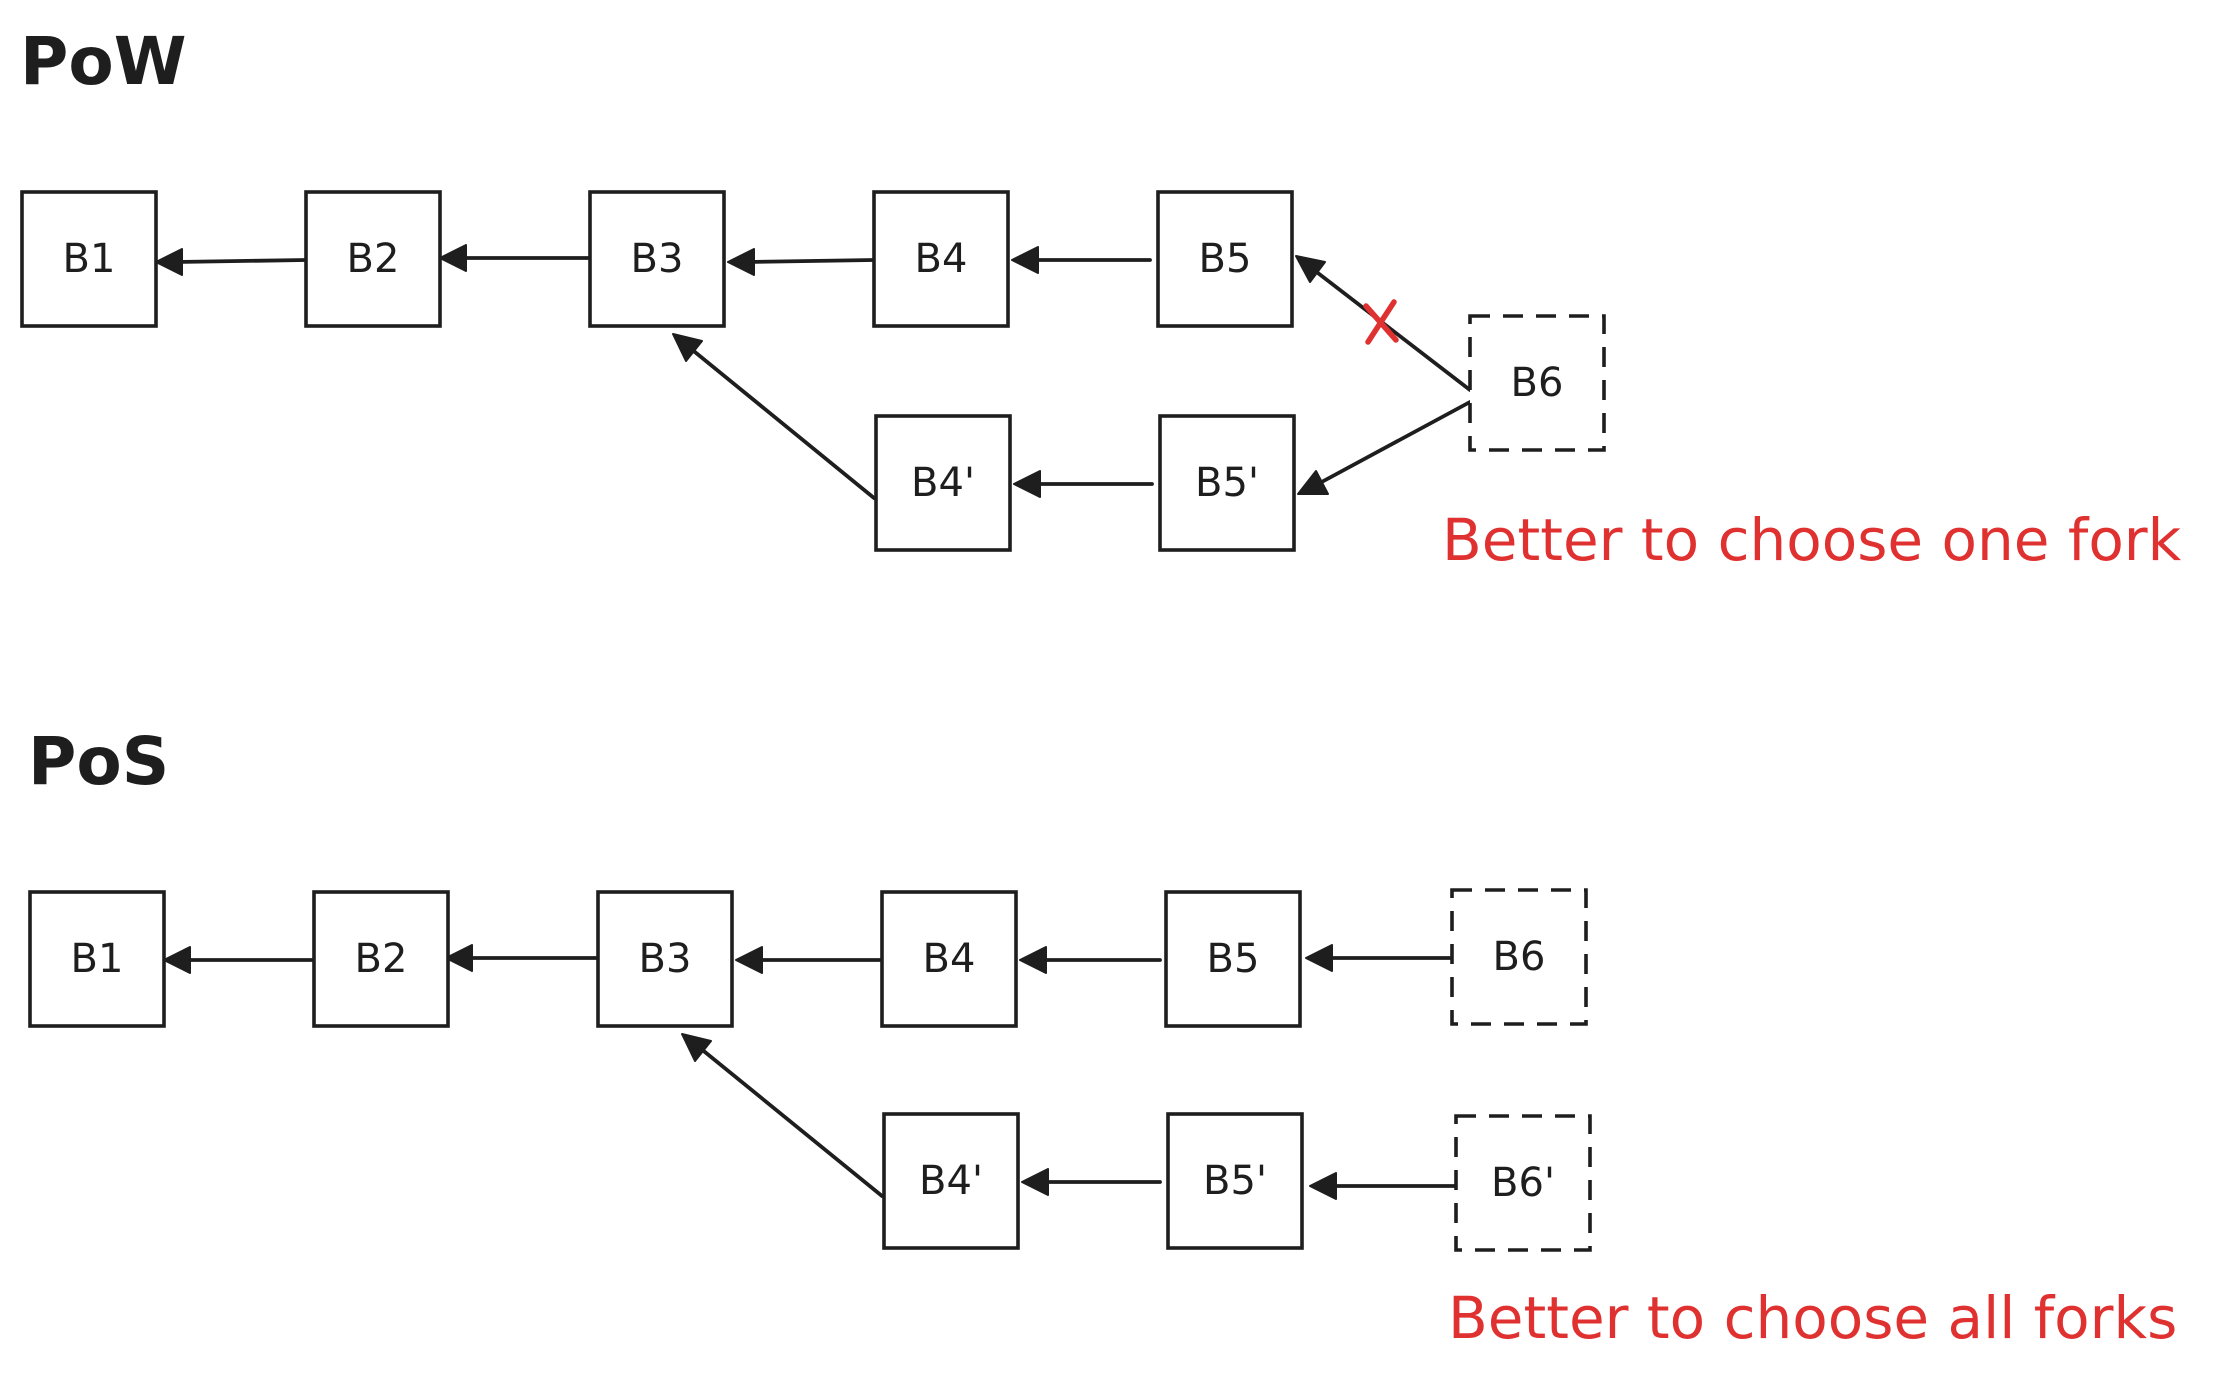 The height and width of the screenshot is (1375, 2218). Describe the element at coordinates (1033, 960) in the screenshot. I see `pos-arrowhead-b4` at that location.